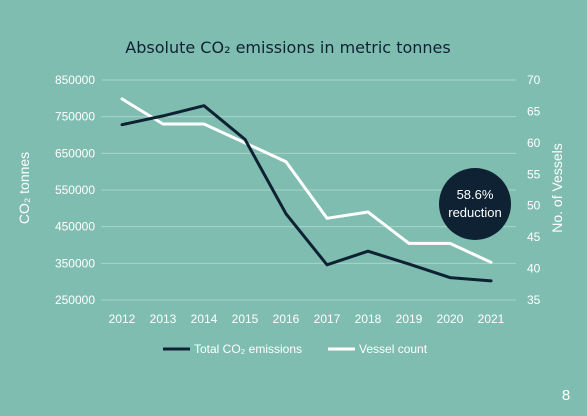 The height and width of the screenshot is (416, 587). I want to click on right-tick-label-4: 50, so click(534, 206).